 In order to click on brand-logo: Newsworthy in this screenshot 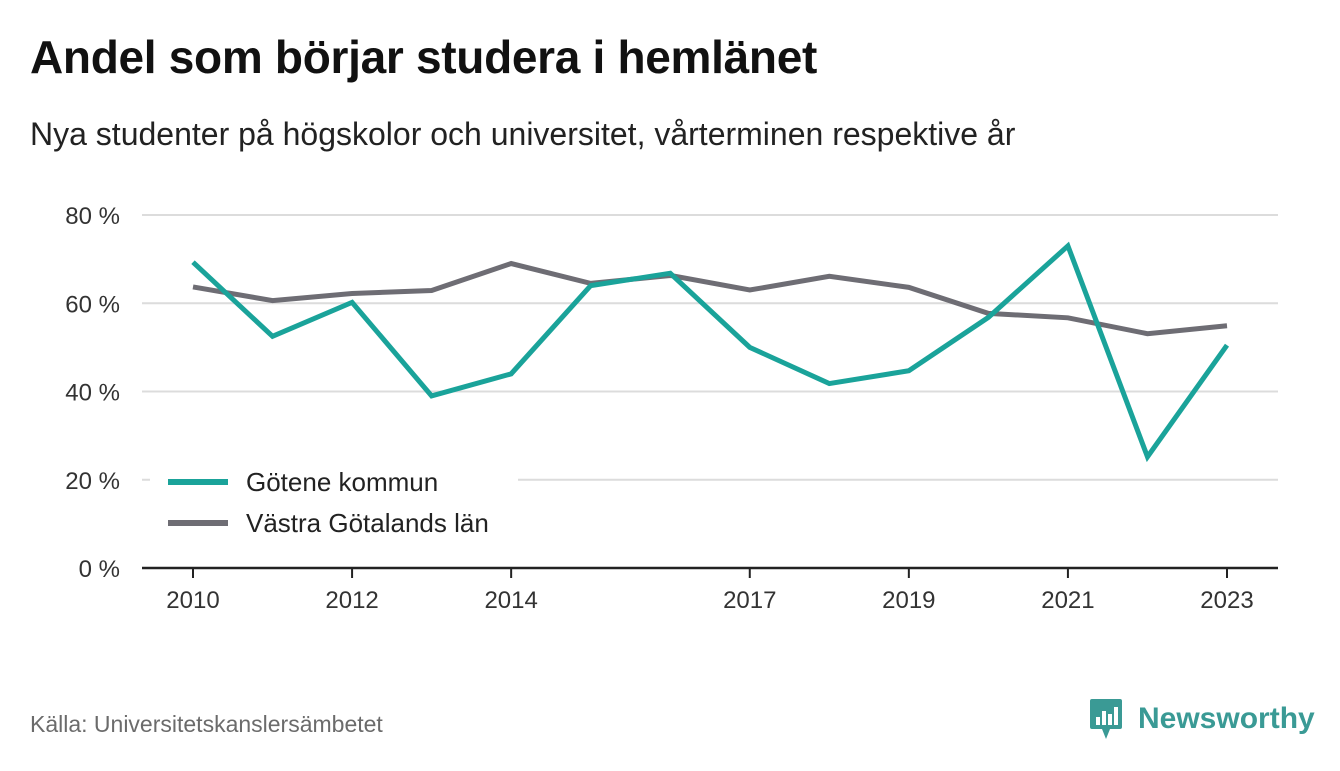, I will do `click(1201, 719)`.